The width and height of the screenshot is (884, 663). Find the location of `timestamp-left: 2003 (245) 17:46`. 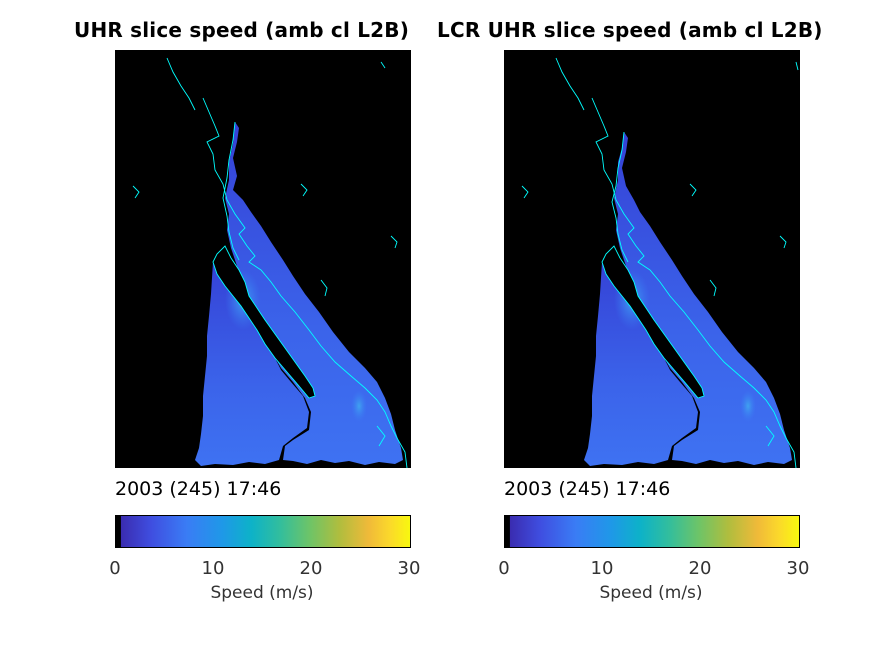

timestamp-left: 2003 (245) 17:46 is located at coordinates (198, 489).